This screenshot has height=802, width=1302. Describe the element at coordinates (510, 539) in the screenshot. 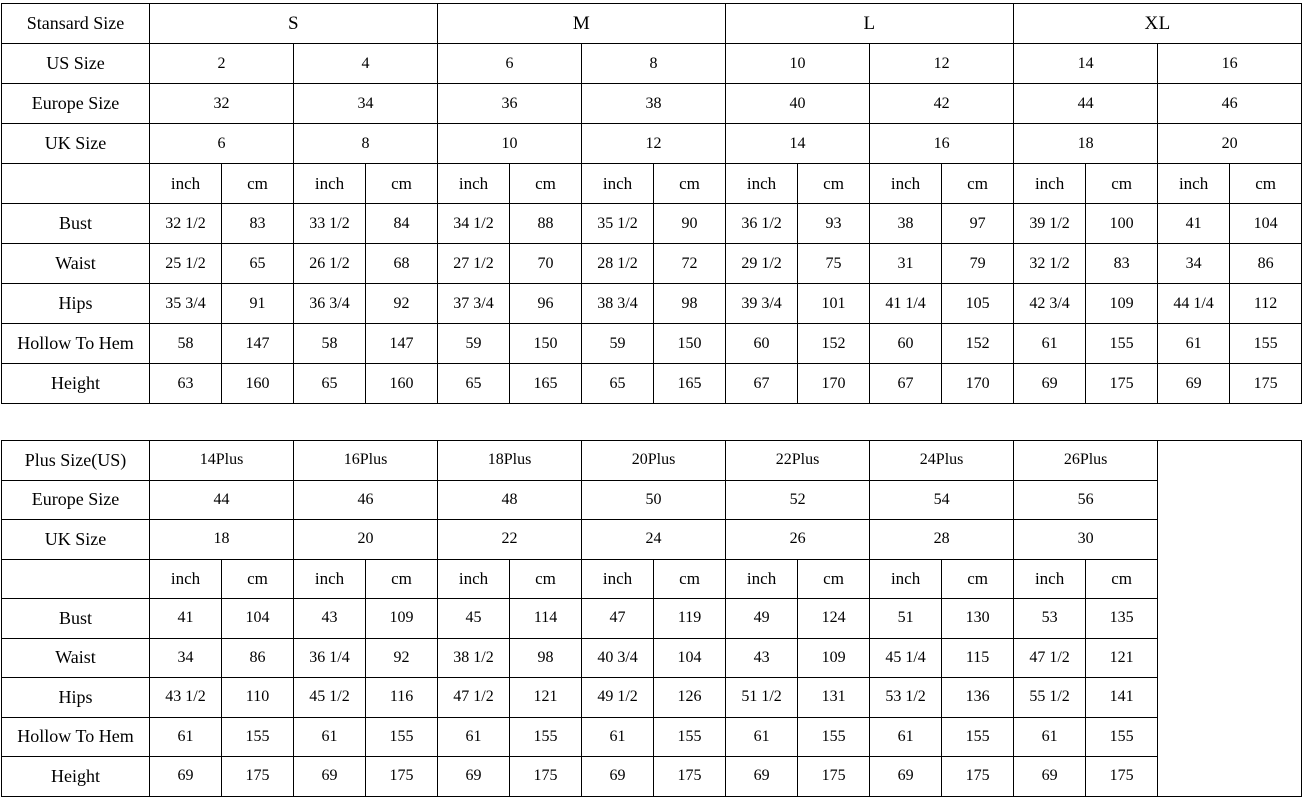

I see `uk-size-value: 22` at that location.